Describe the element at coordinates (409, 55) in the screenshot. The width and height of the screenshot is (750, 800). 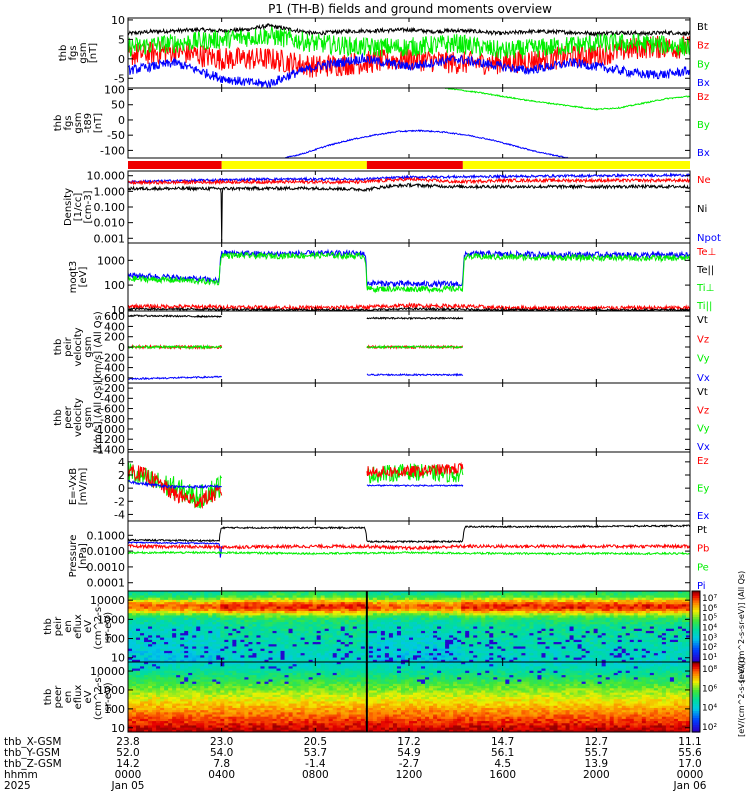
I see `series-group` at that location.